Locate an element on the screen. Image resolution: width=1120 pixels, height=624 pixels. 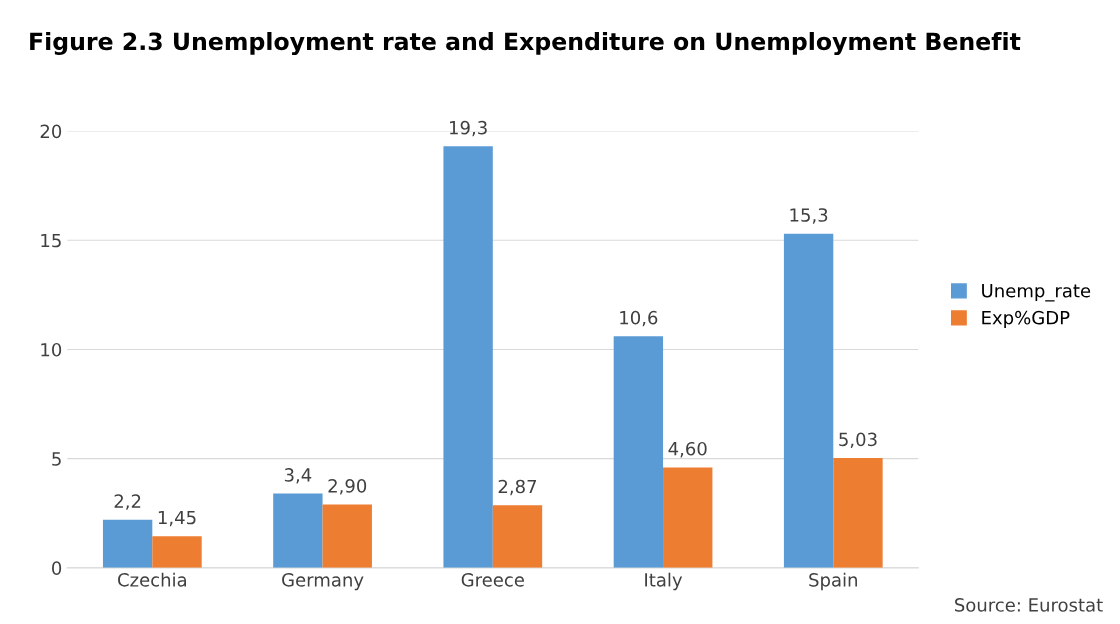
data-label: 2,90 is located at coordinates (347, 487).